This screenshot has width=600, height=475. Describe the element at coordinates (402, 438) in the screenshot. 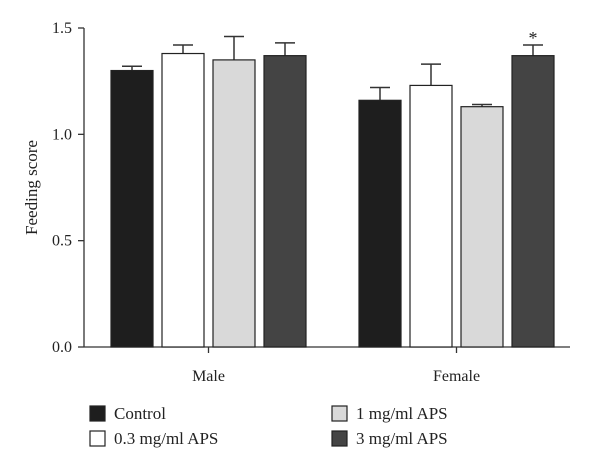

I see `legend-label: 3 mg/ml APS` at that location.